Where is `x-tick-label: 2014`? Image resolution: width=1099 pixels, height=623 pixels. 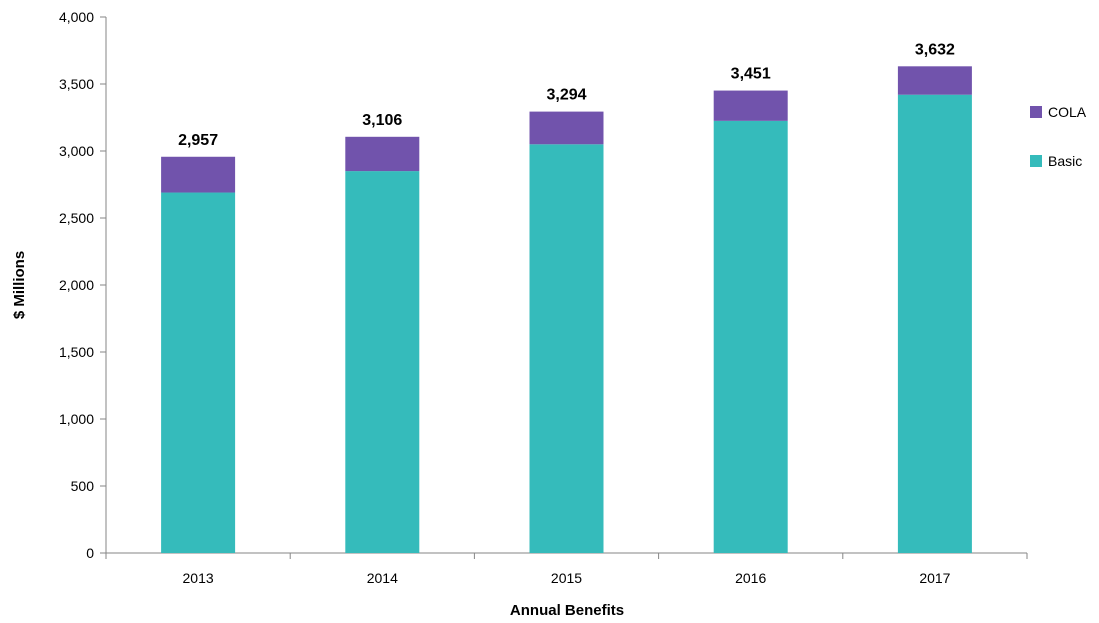 x-tick-label: 2014 is located at coordinates (382, 578).